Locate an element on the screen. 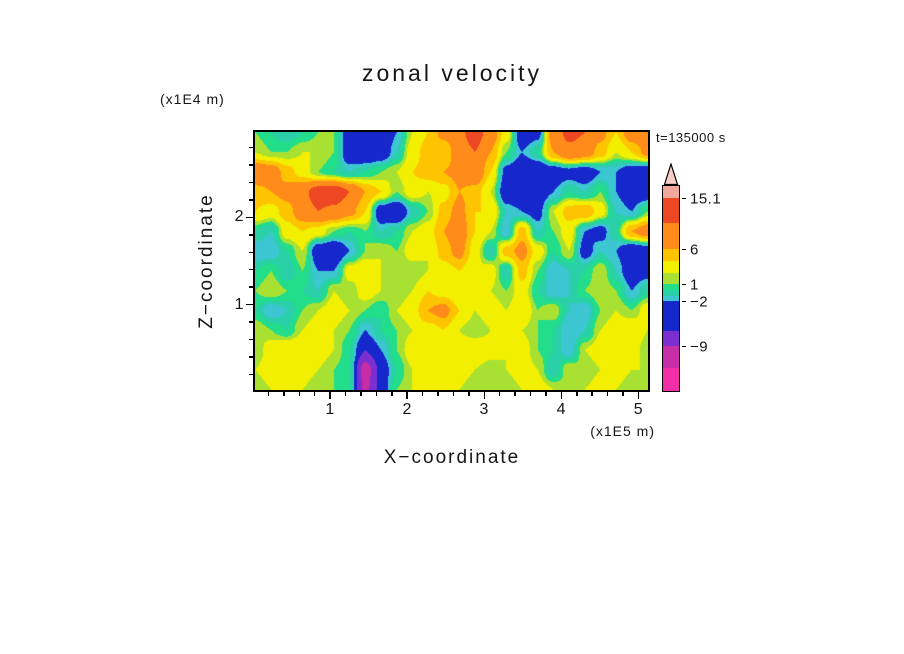 The width and height of the screenshot is (904, 654). colorbar-label: 1 is located at coordinates (694, 284).